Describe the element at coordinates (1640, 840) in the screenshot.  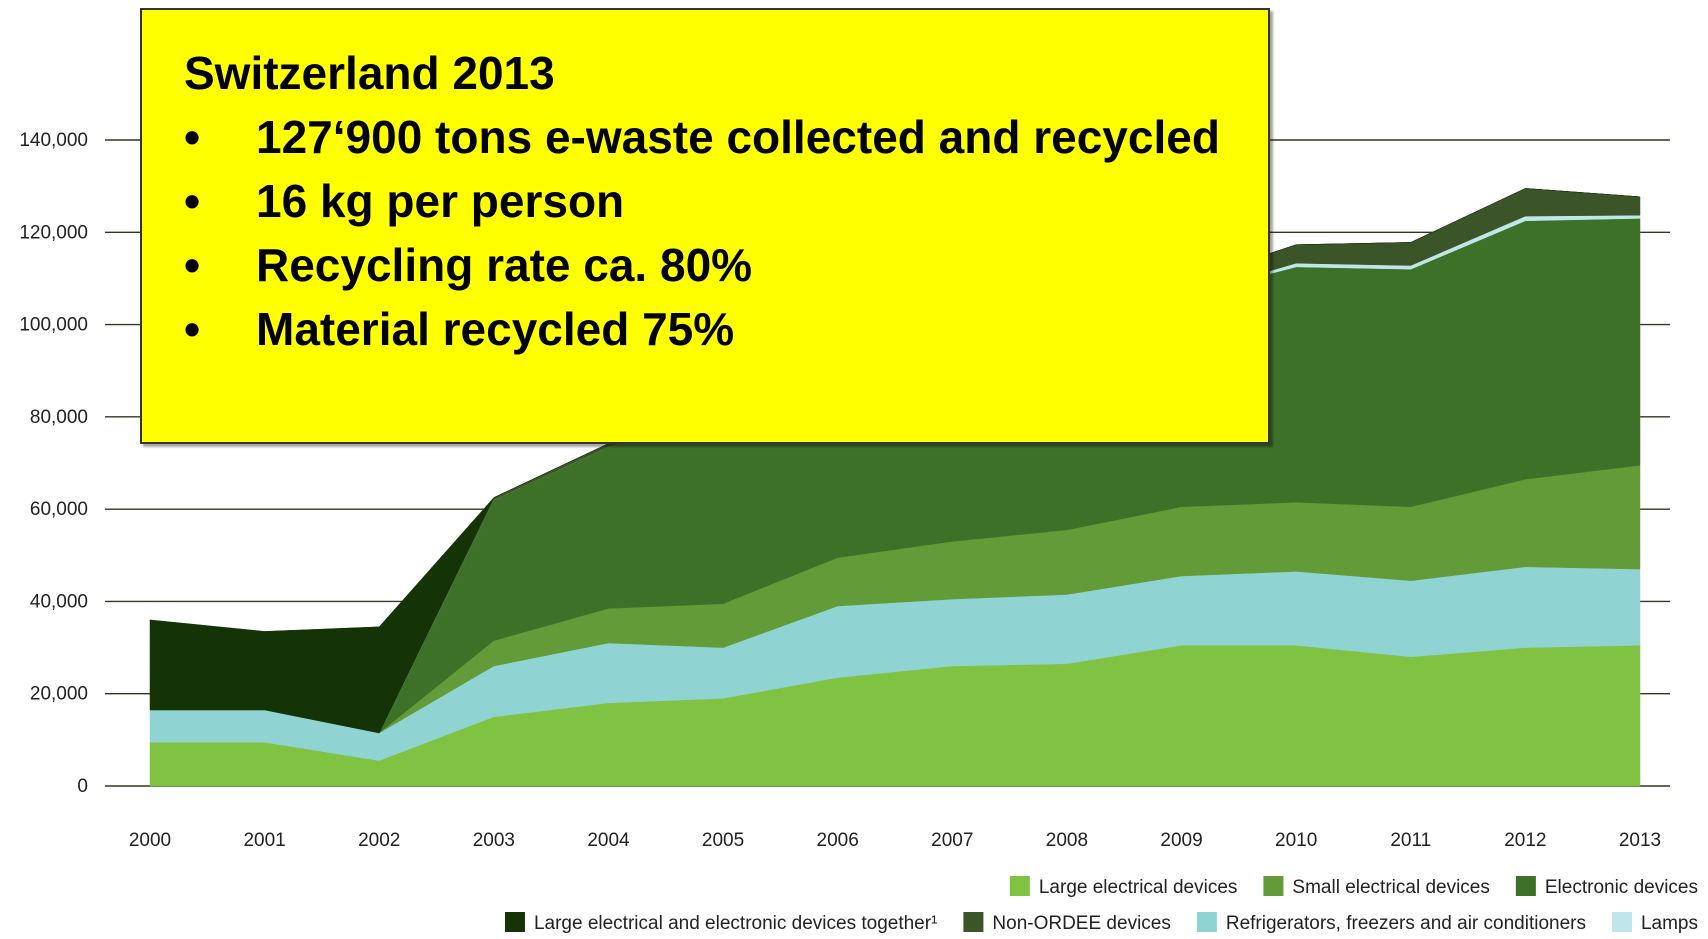
I see `x-tick-label: 2013` at that location.